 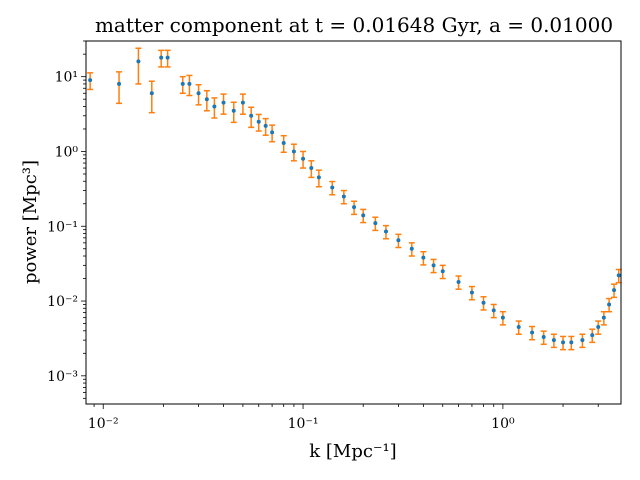 I want to click on y-tick-label: 10⁰, so click(x=67, y=152).